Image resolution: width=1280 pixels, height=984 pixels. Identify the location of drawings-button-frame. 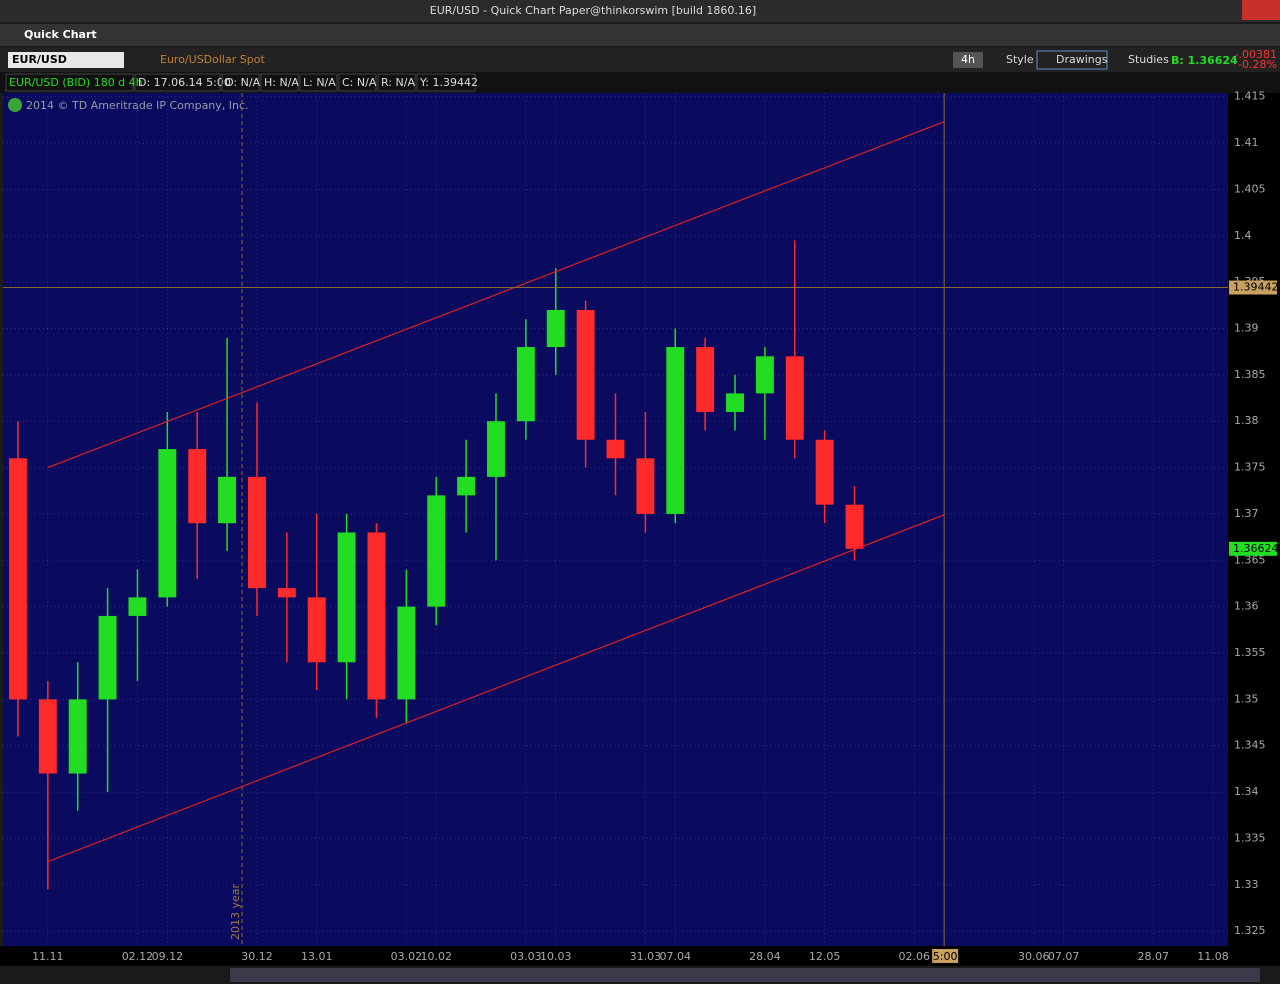
(1072, 60).